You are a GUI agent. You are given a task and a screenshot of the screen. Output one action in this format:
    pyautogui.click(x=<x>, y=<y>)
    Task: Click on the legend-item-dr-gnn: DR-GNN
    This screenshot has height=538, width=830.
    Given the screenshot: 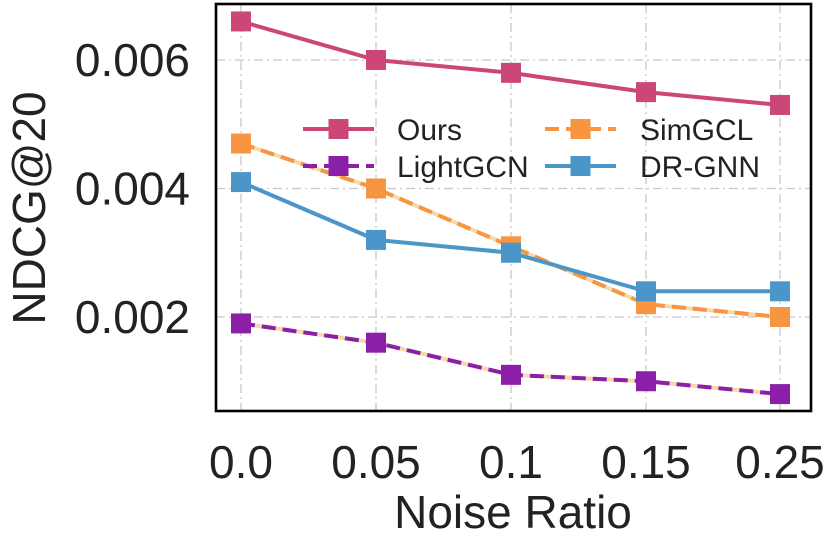 What is the action you would take?
    pyautogui.click(x=652, y=167)
    